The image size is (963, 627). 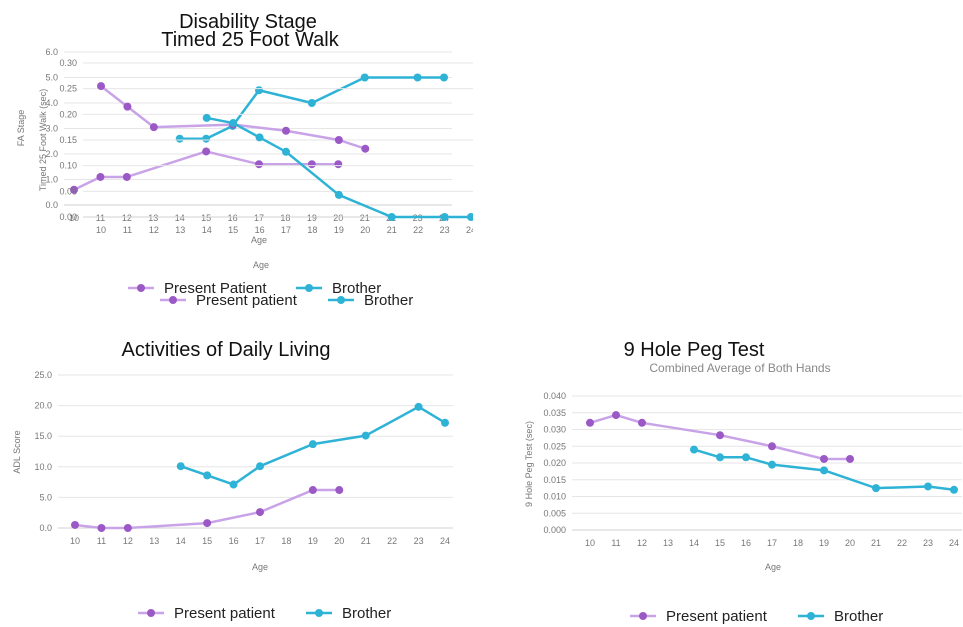 What do you see at coordinates (180, 218) in the screenshot?
I see `x-tick-label: 14` at bounding box center [180, 218].